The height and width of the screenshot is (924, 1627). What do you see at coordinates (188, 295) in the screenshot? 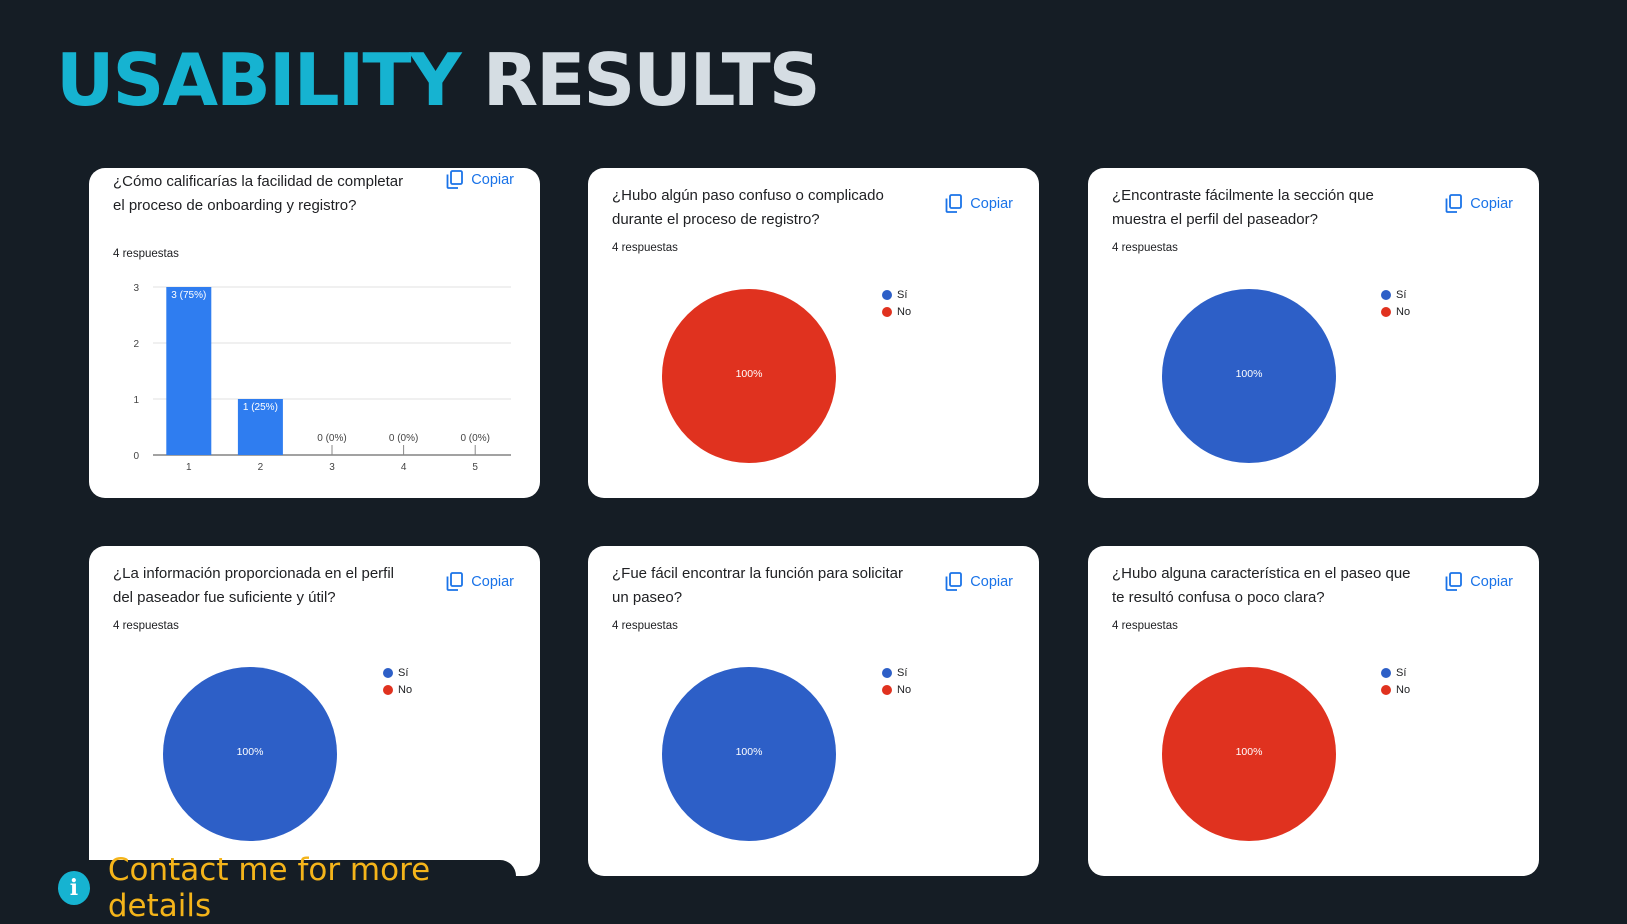
I see `bar-data-label: 3 (75%)` at bounding box center [188, 295].